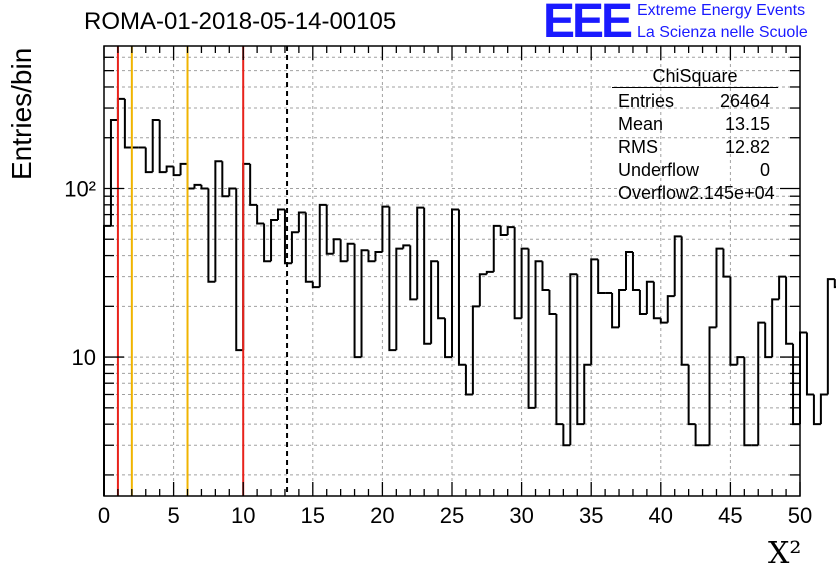 The height and width of the screenshot is (572, 836). Describe the element at coordinates (80, 188) in the screenshot. I see `y-tick-label: 10²` at that location.